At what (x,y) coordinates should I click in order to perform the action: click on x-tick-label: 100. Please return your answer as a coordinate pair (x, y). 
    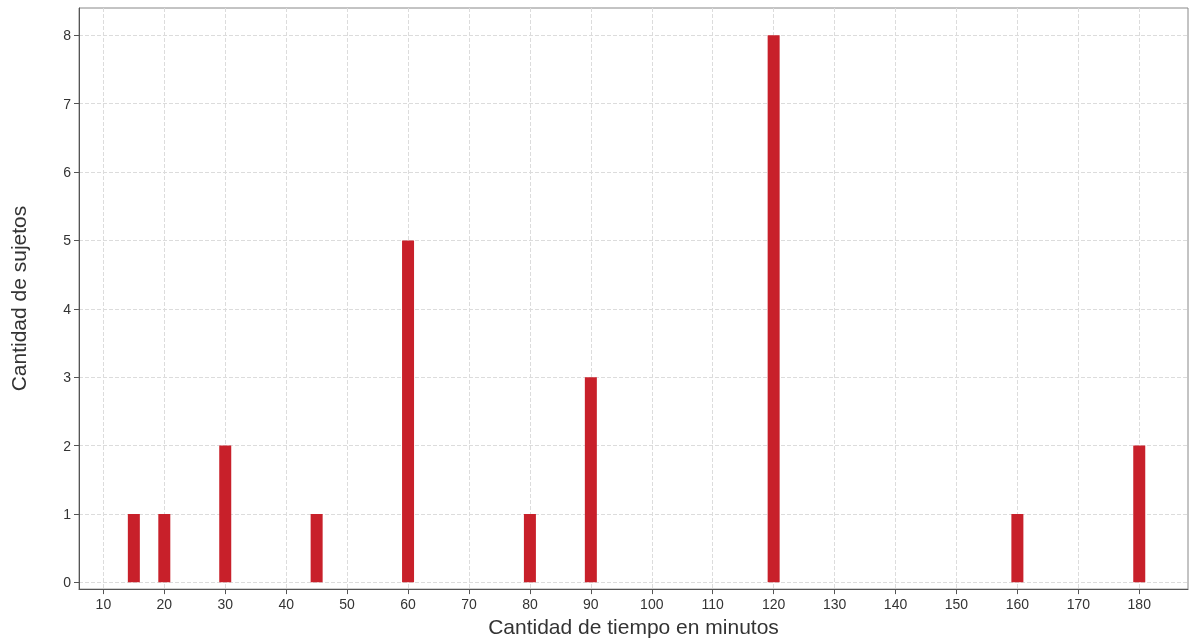
    Looking at the image, I should click on (652, 604).